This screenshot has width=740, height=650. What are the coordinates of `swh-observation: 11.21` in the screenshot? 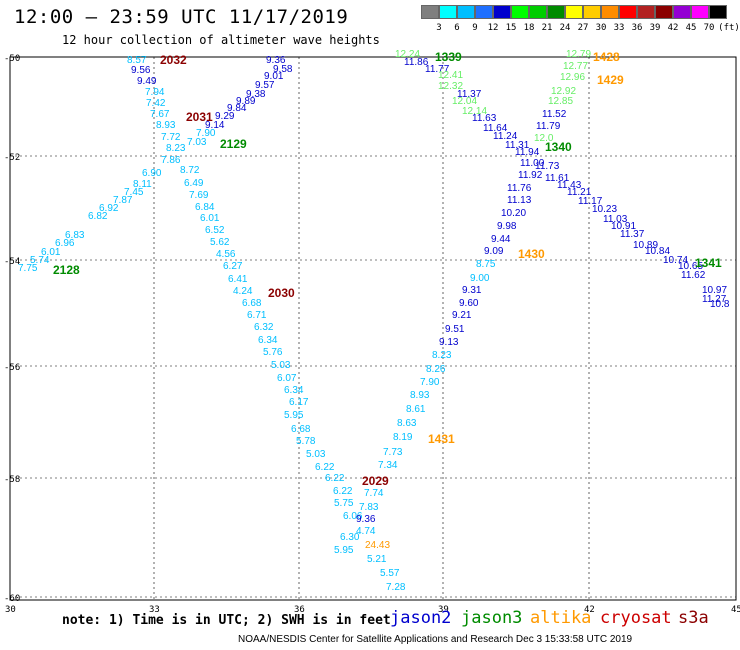 It's located at (579, 192).